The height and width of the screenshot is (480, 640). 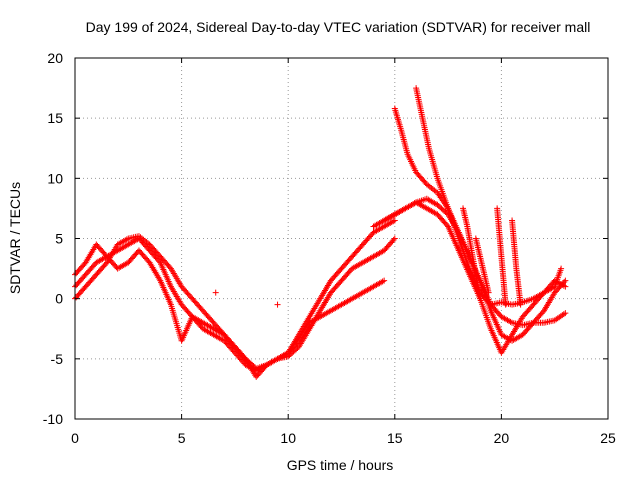 I want to click on series-track-b, so click(x=235, y=302).